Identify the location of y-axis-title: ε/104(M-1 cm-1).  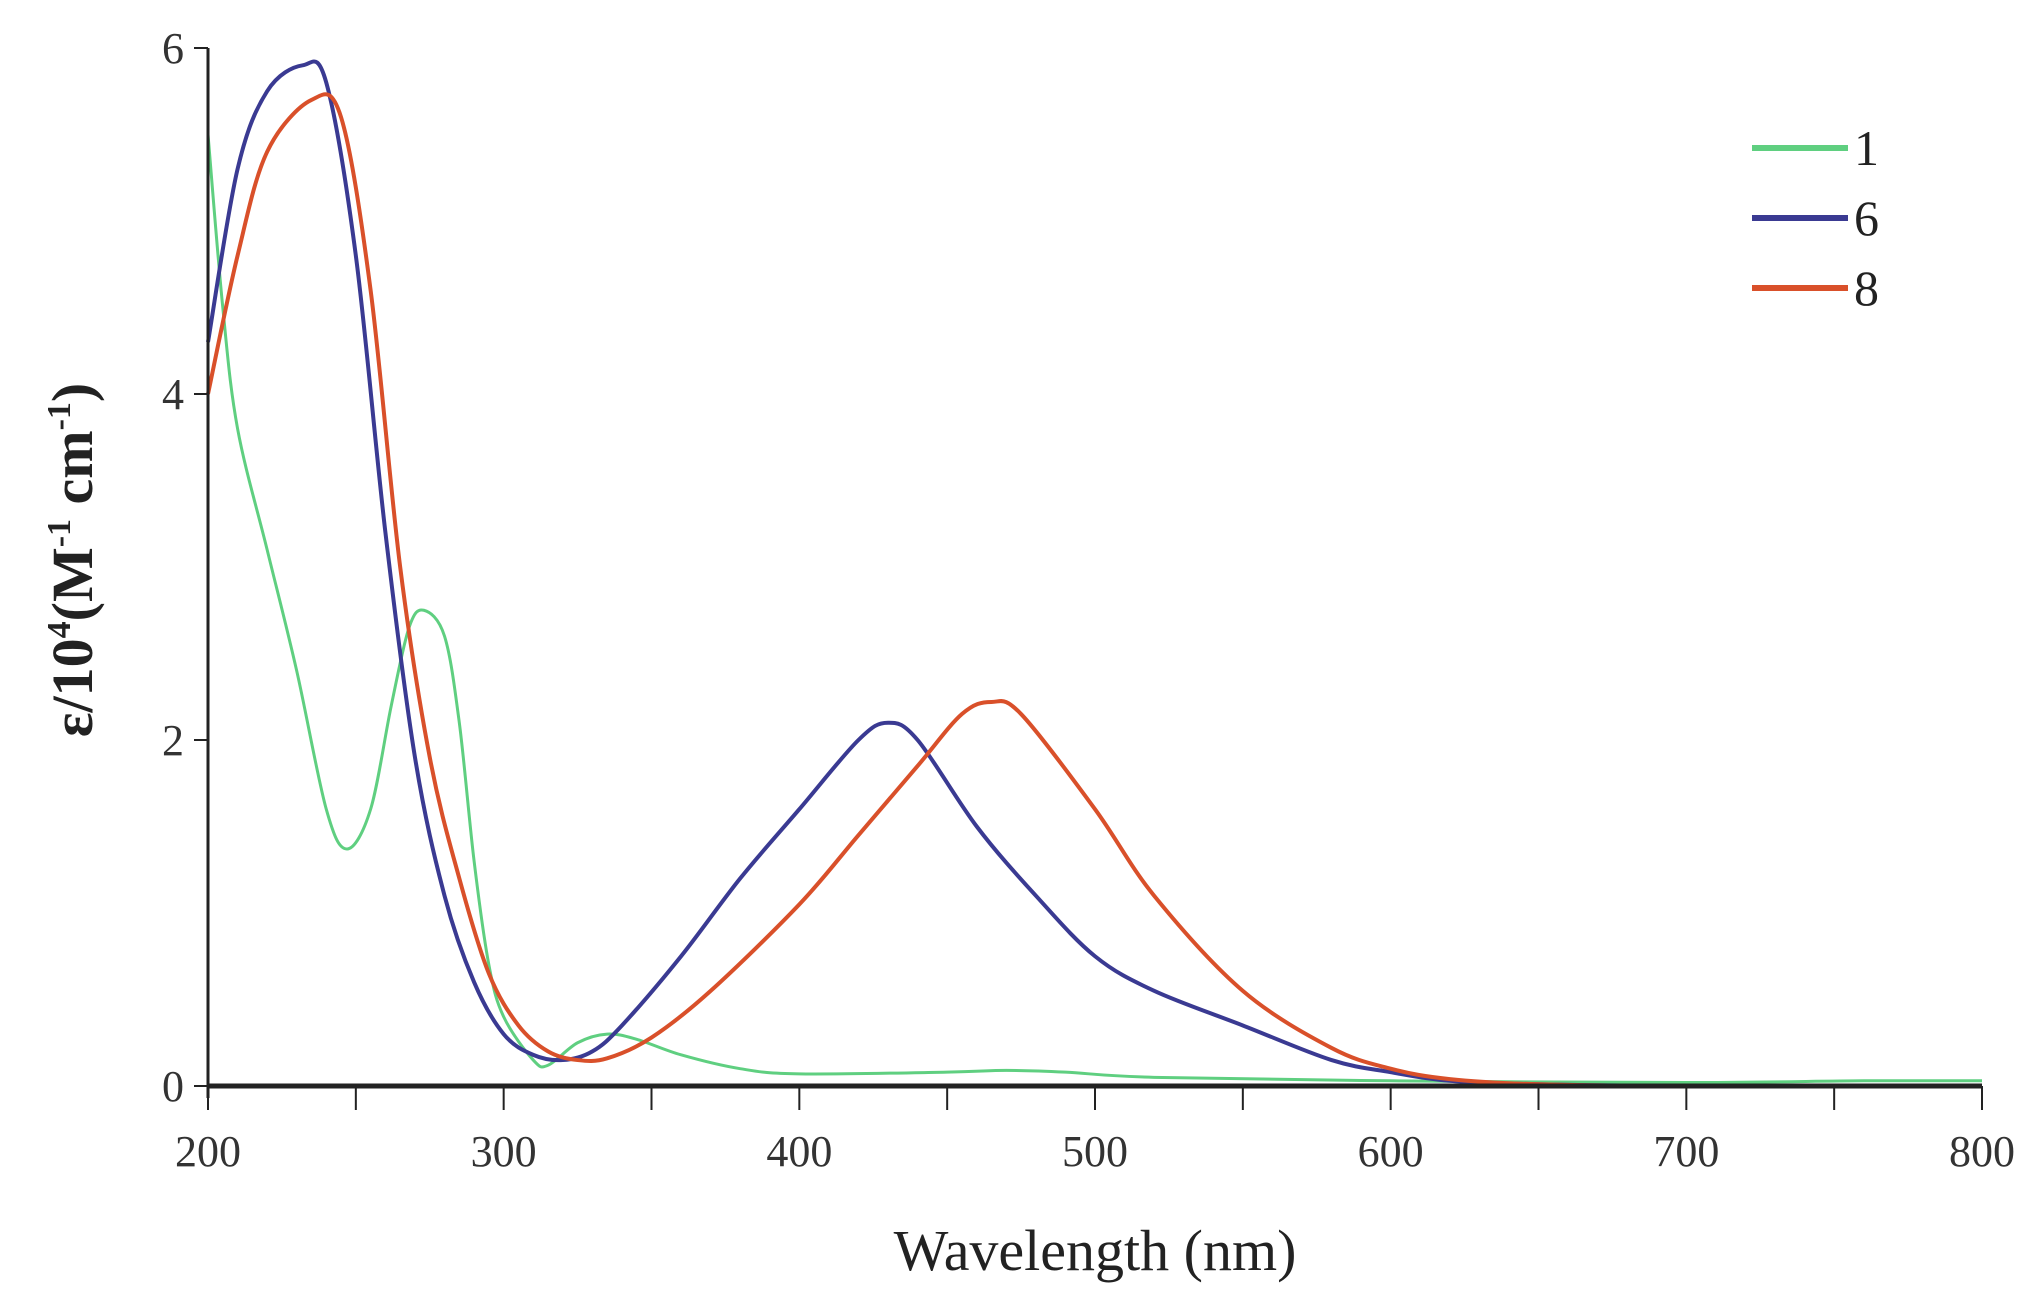
(72, 560).